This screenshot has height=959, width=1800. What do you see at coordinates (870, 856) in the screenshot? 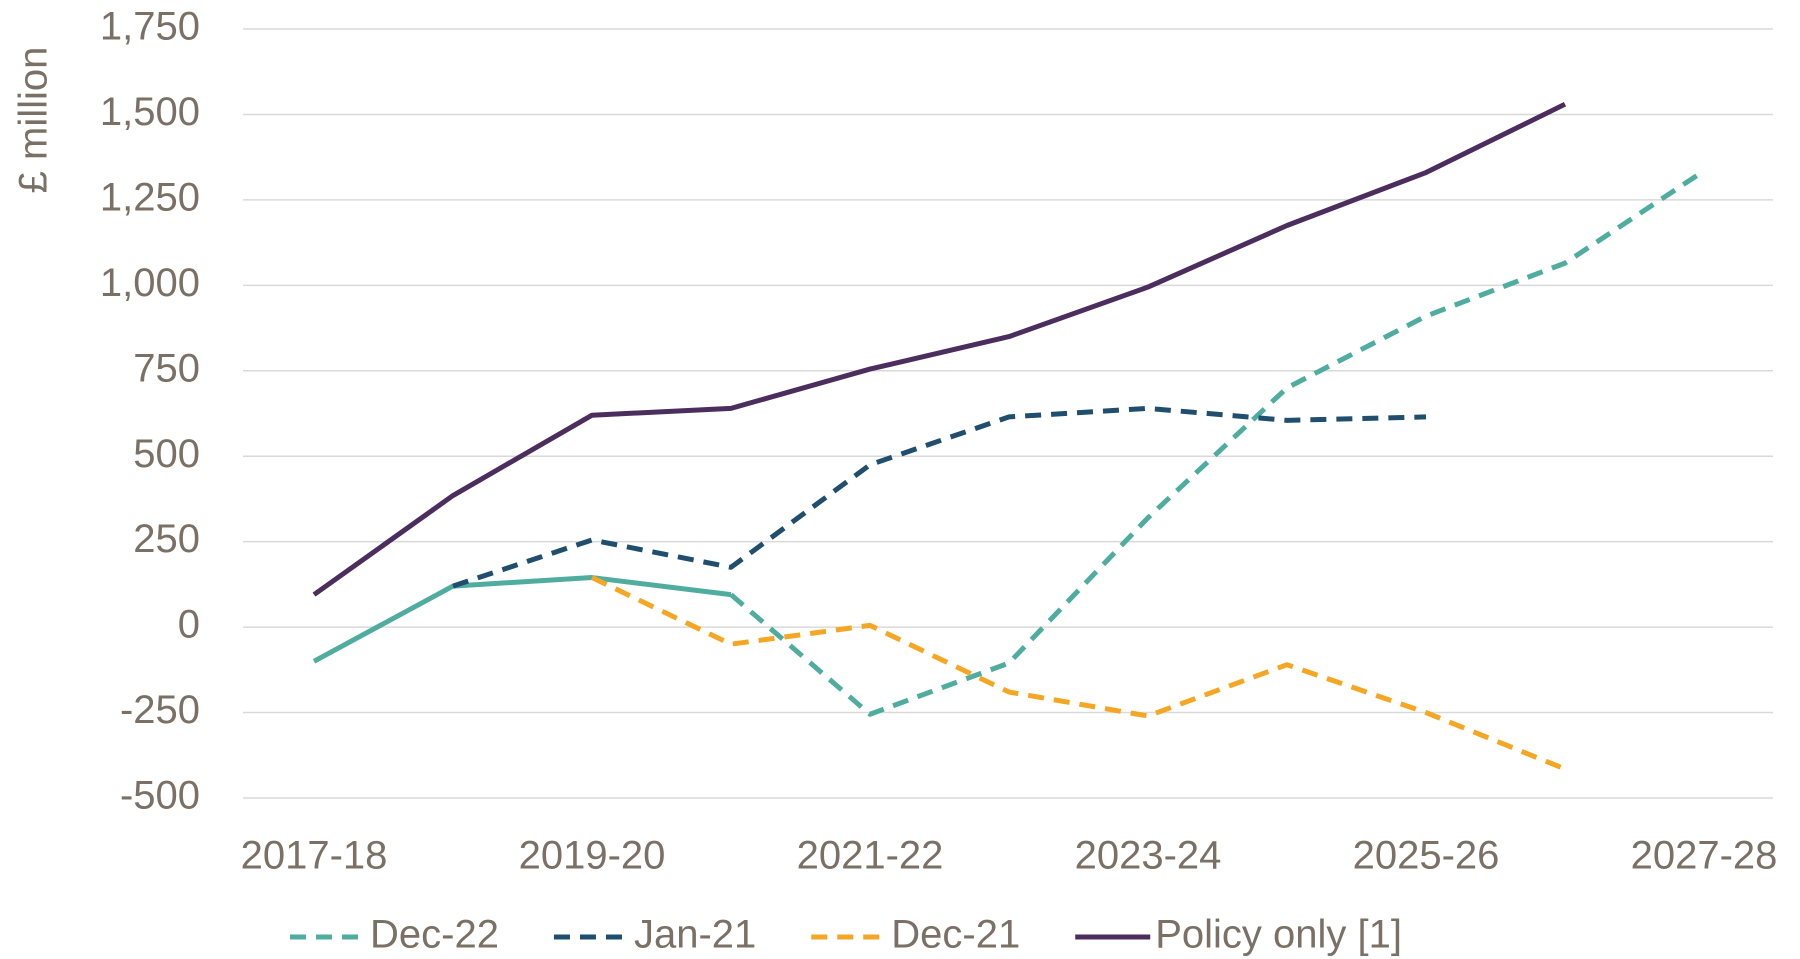
I see `x-tick-label: 2021-22` at bounding box center [870, 856].